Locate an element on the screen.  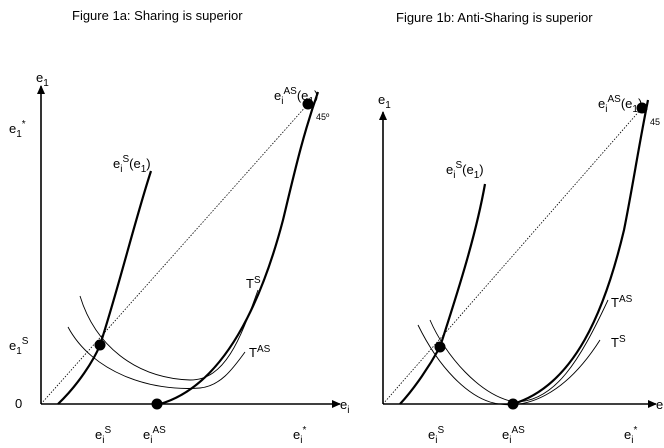
panel-a-y-tick-es: e1S is located at coordinates (19, 346).